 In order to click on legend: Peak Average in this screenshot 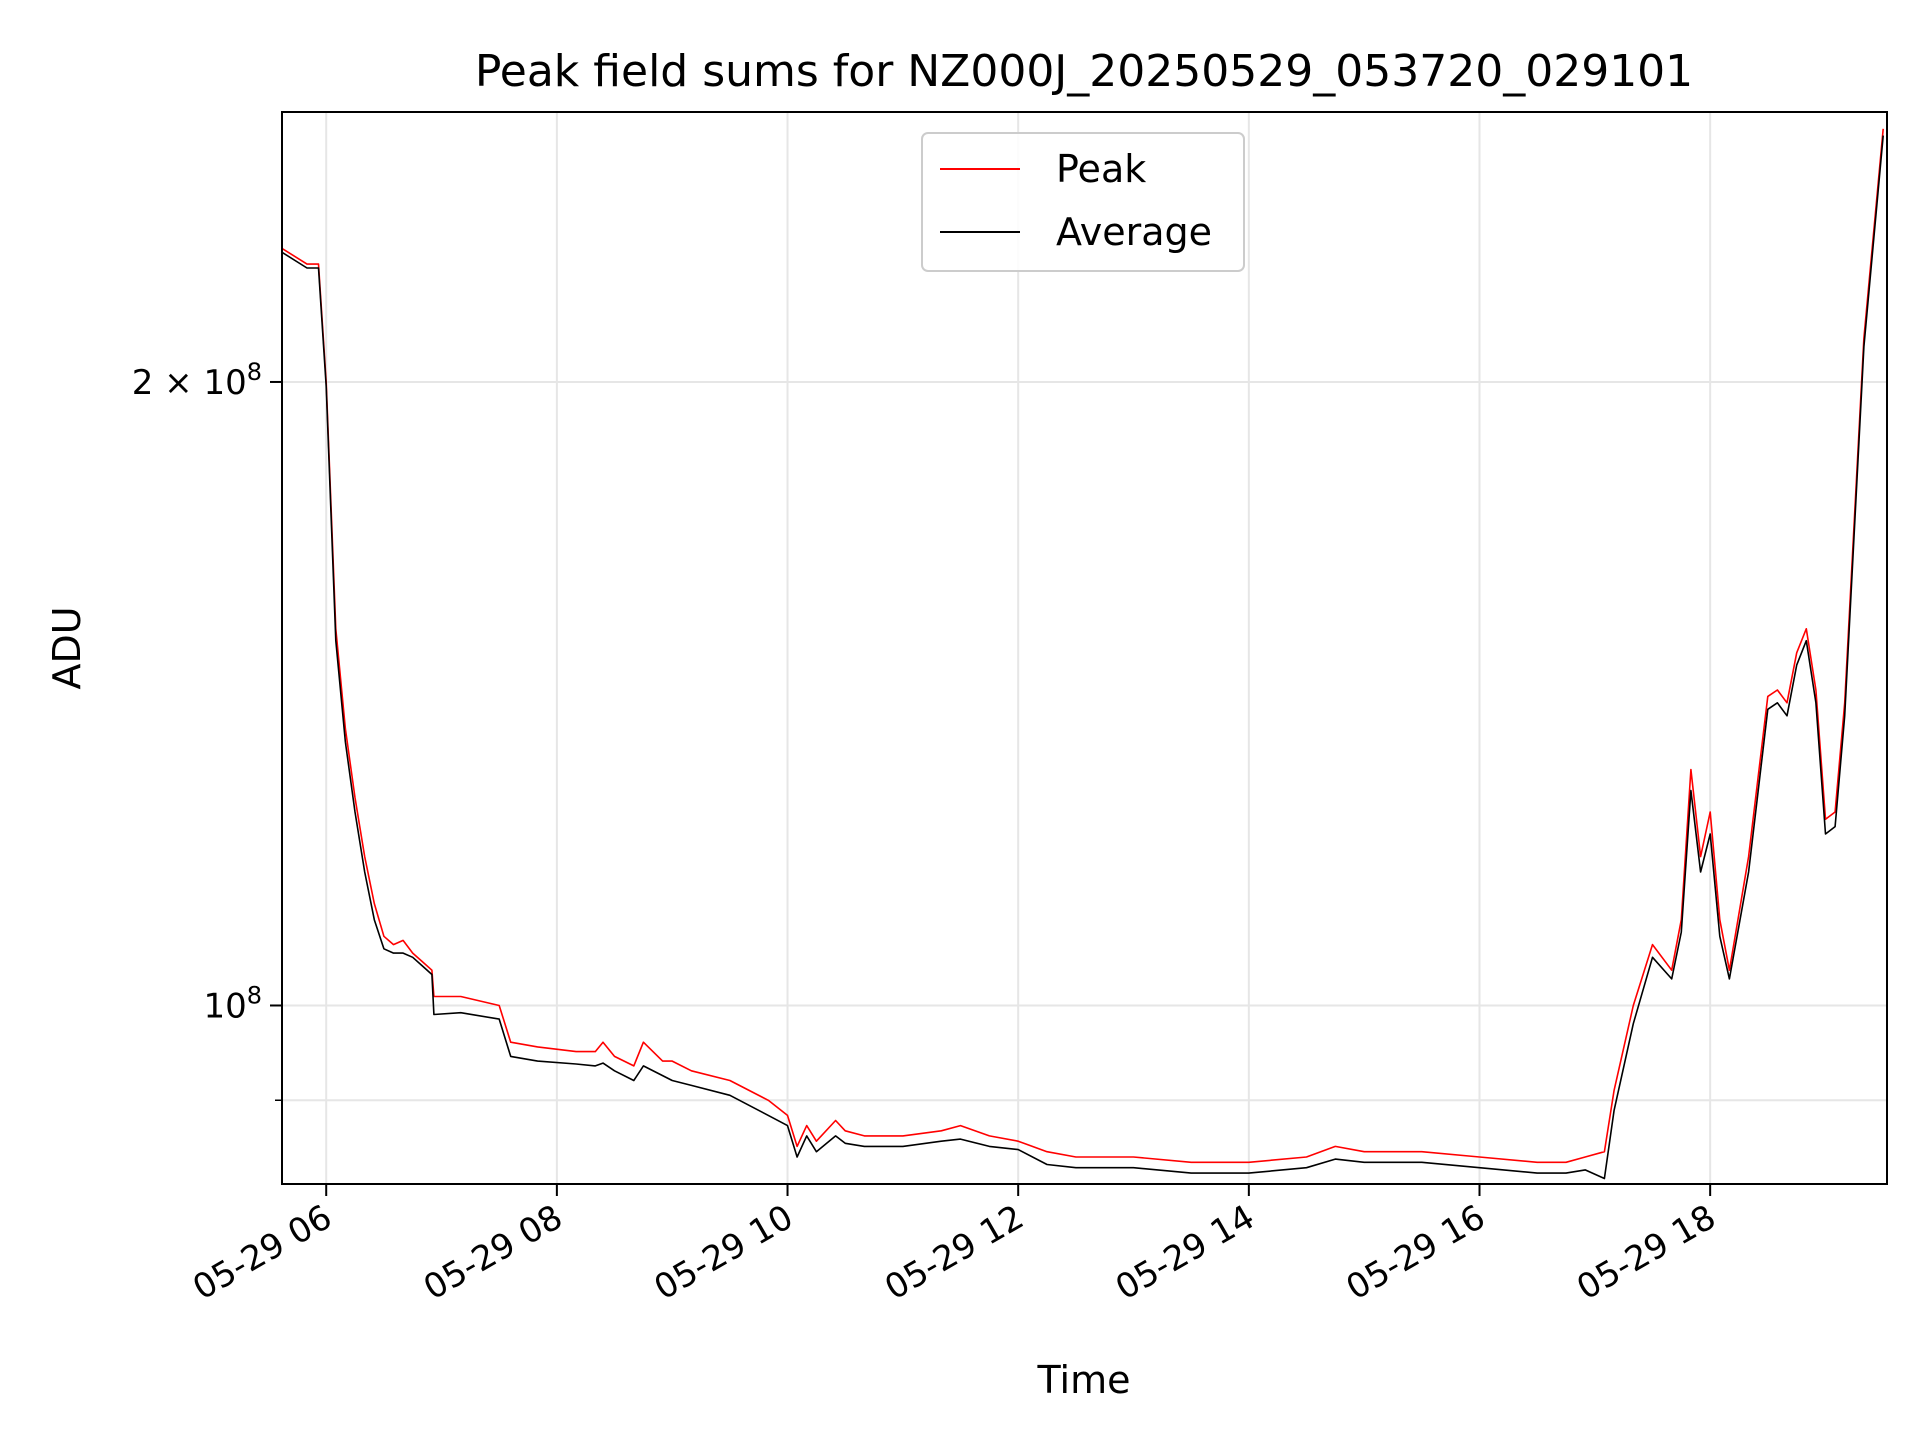, I will do `click(1083, 202)`.